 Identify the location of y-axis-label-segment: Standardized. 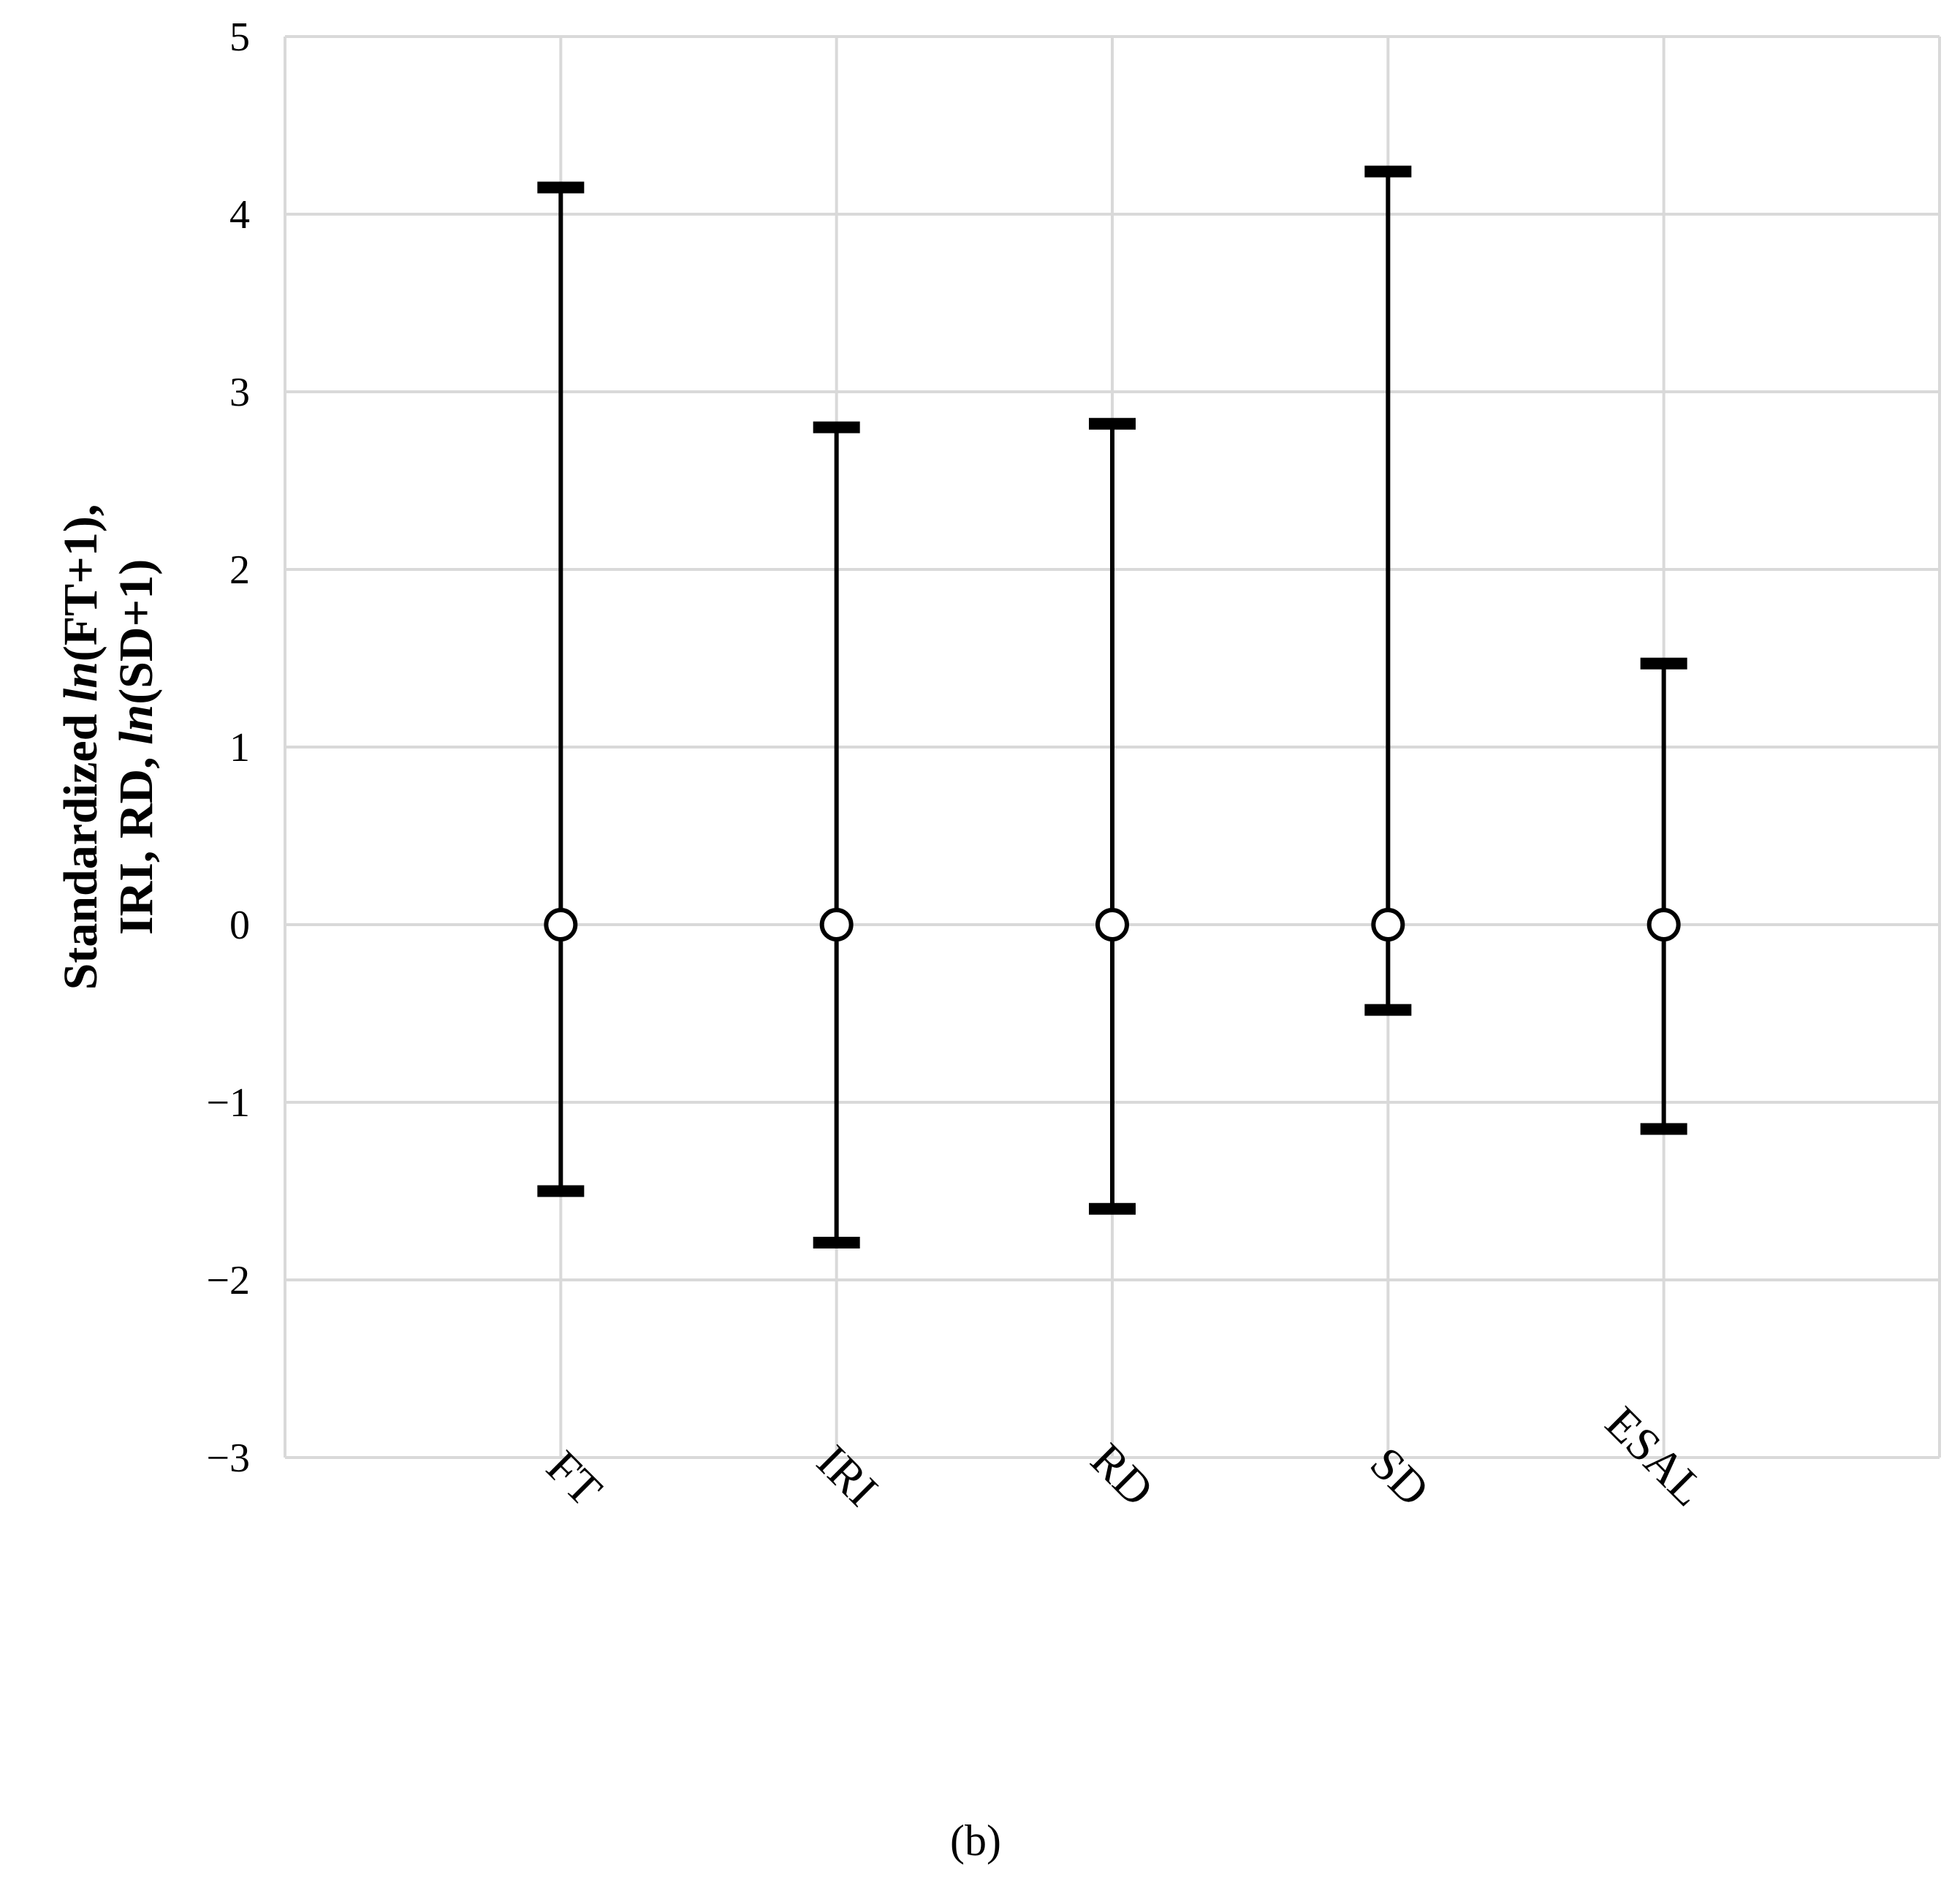
(80, 846).